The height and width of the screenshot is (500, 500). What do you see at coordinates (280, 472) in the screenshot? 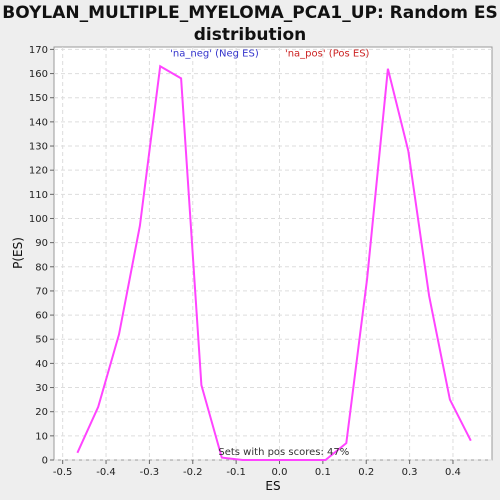
I see `x-tick-label: 0.0` at bounding box center [280, 472].